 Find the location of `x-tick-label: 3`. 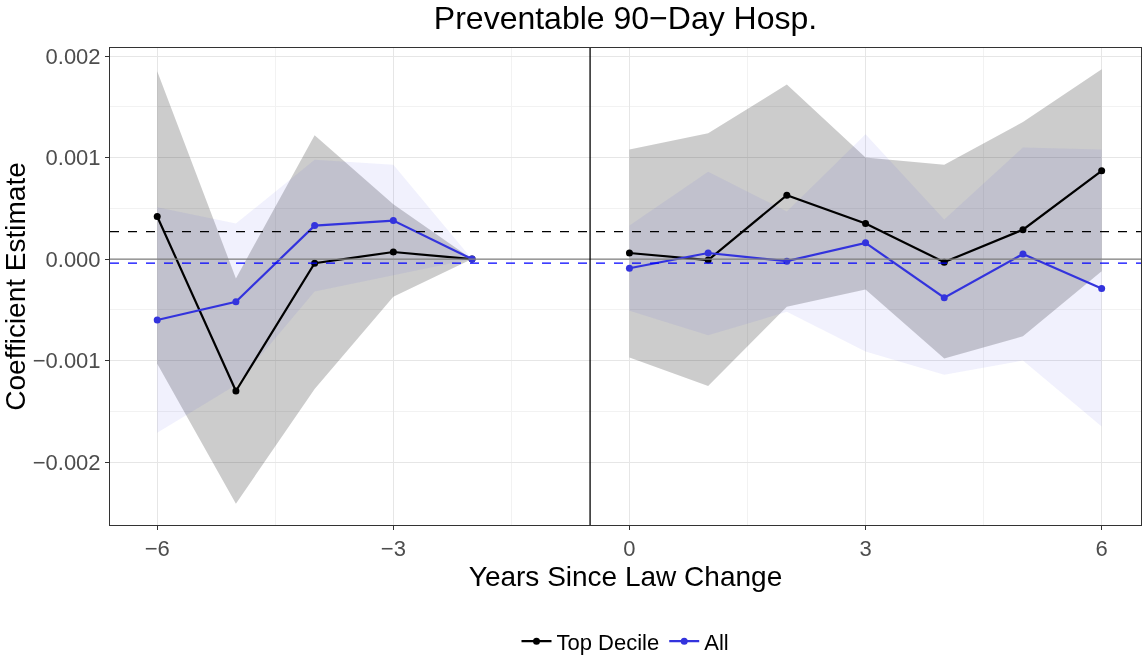

x-tick-label: 3 is located at coordinates (865, 549).